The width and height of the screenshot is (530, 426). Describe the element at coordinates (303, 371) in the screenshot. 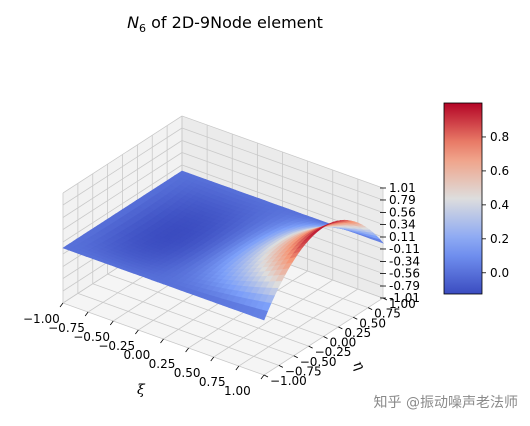

I see `y-tick-label: −0.75` at that location.